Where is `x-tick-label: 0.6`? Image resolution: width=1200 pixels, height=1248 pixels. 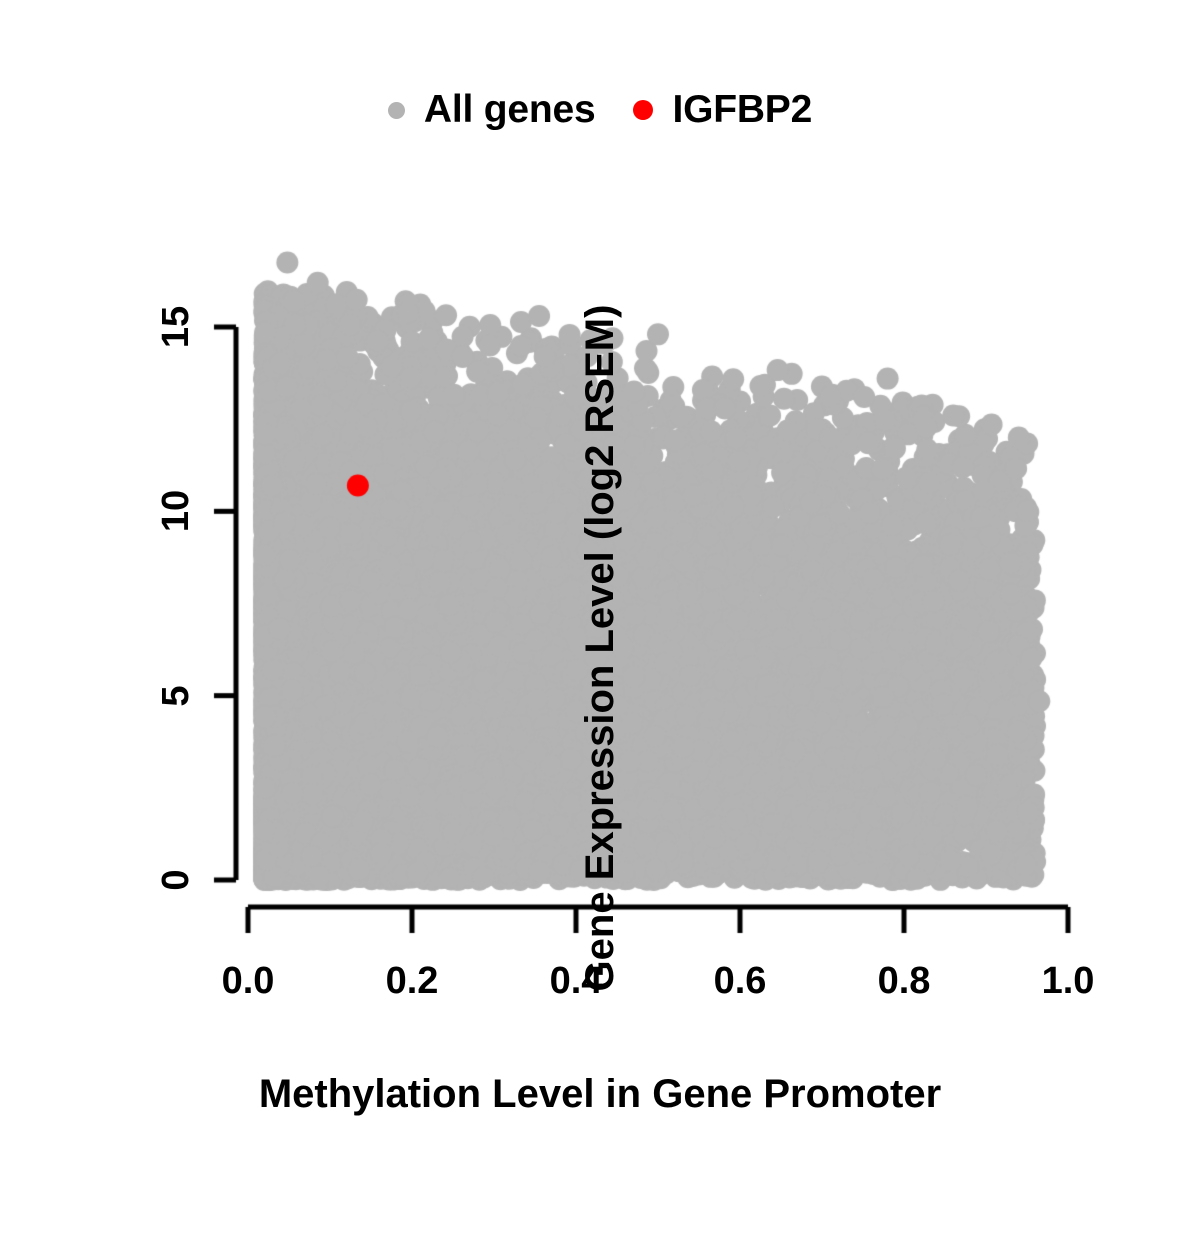 x-tick-label: 0.6 is located at coordinates (740, 981).